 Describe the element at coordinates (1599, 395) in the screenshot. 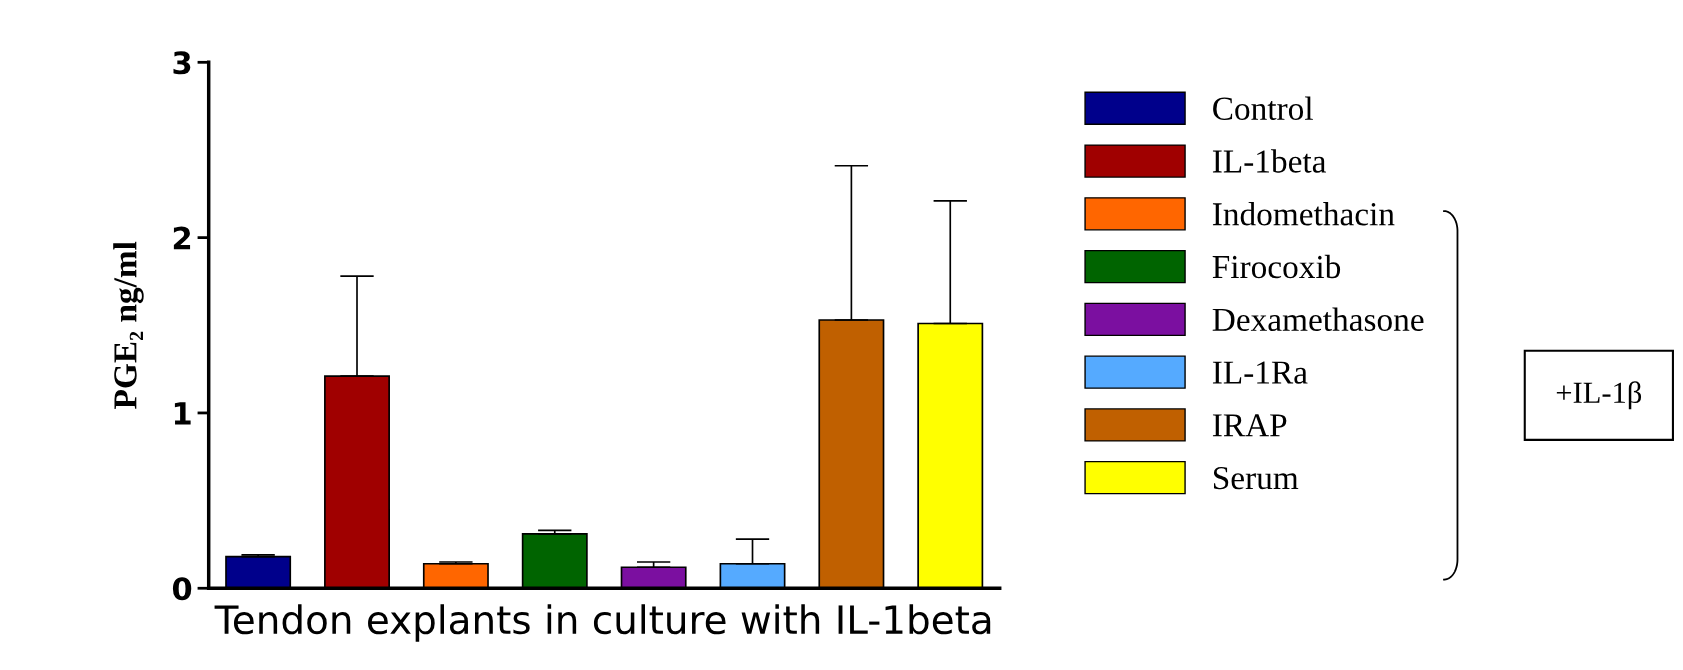

I see `text: +IL-1β` at that location.